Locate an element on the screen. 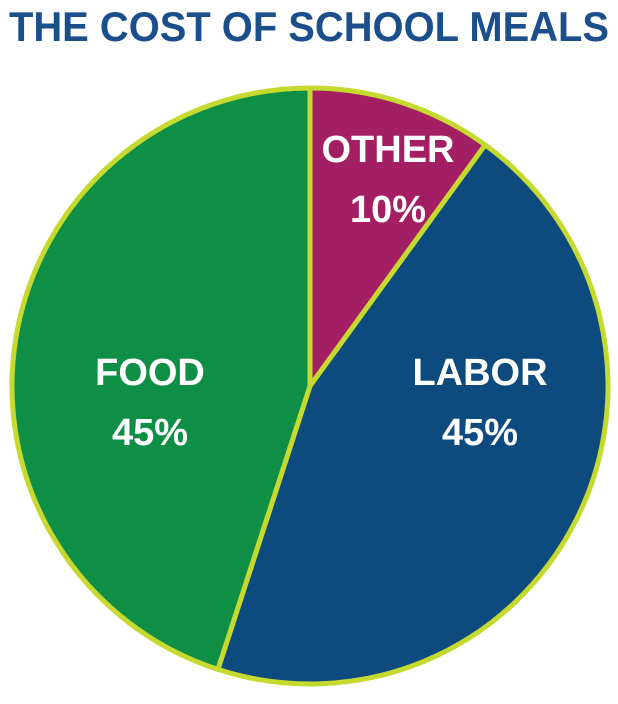  slice-category-label: LABOR is located at coordinates (479, 373).